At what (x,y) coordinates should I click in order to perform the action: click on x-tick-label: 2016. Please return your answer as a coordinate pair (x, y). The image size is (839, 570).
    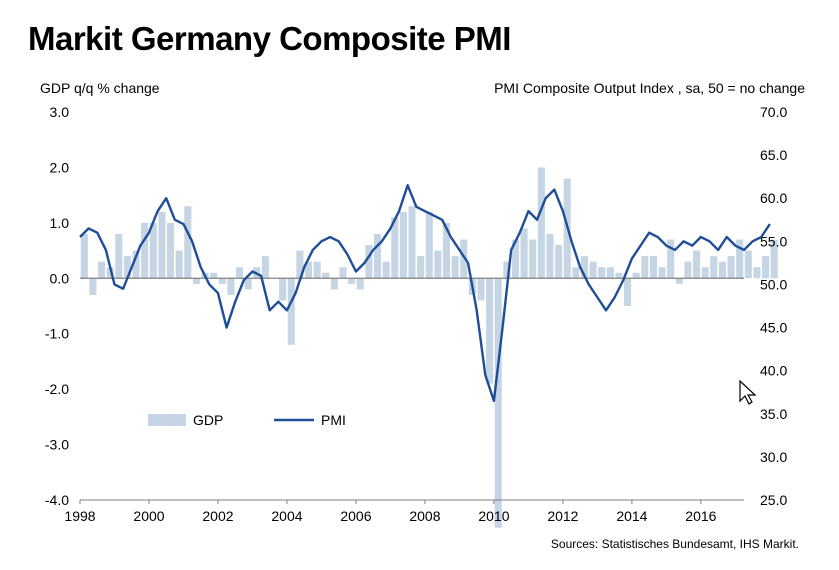
    Looking at the image, I should click on (700, 516).